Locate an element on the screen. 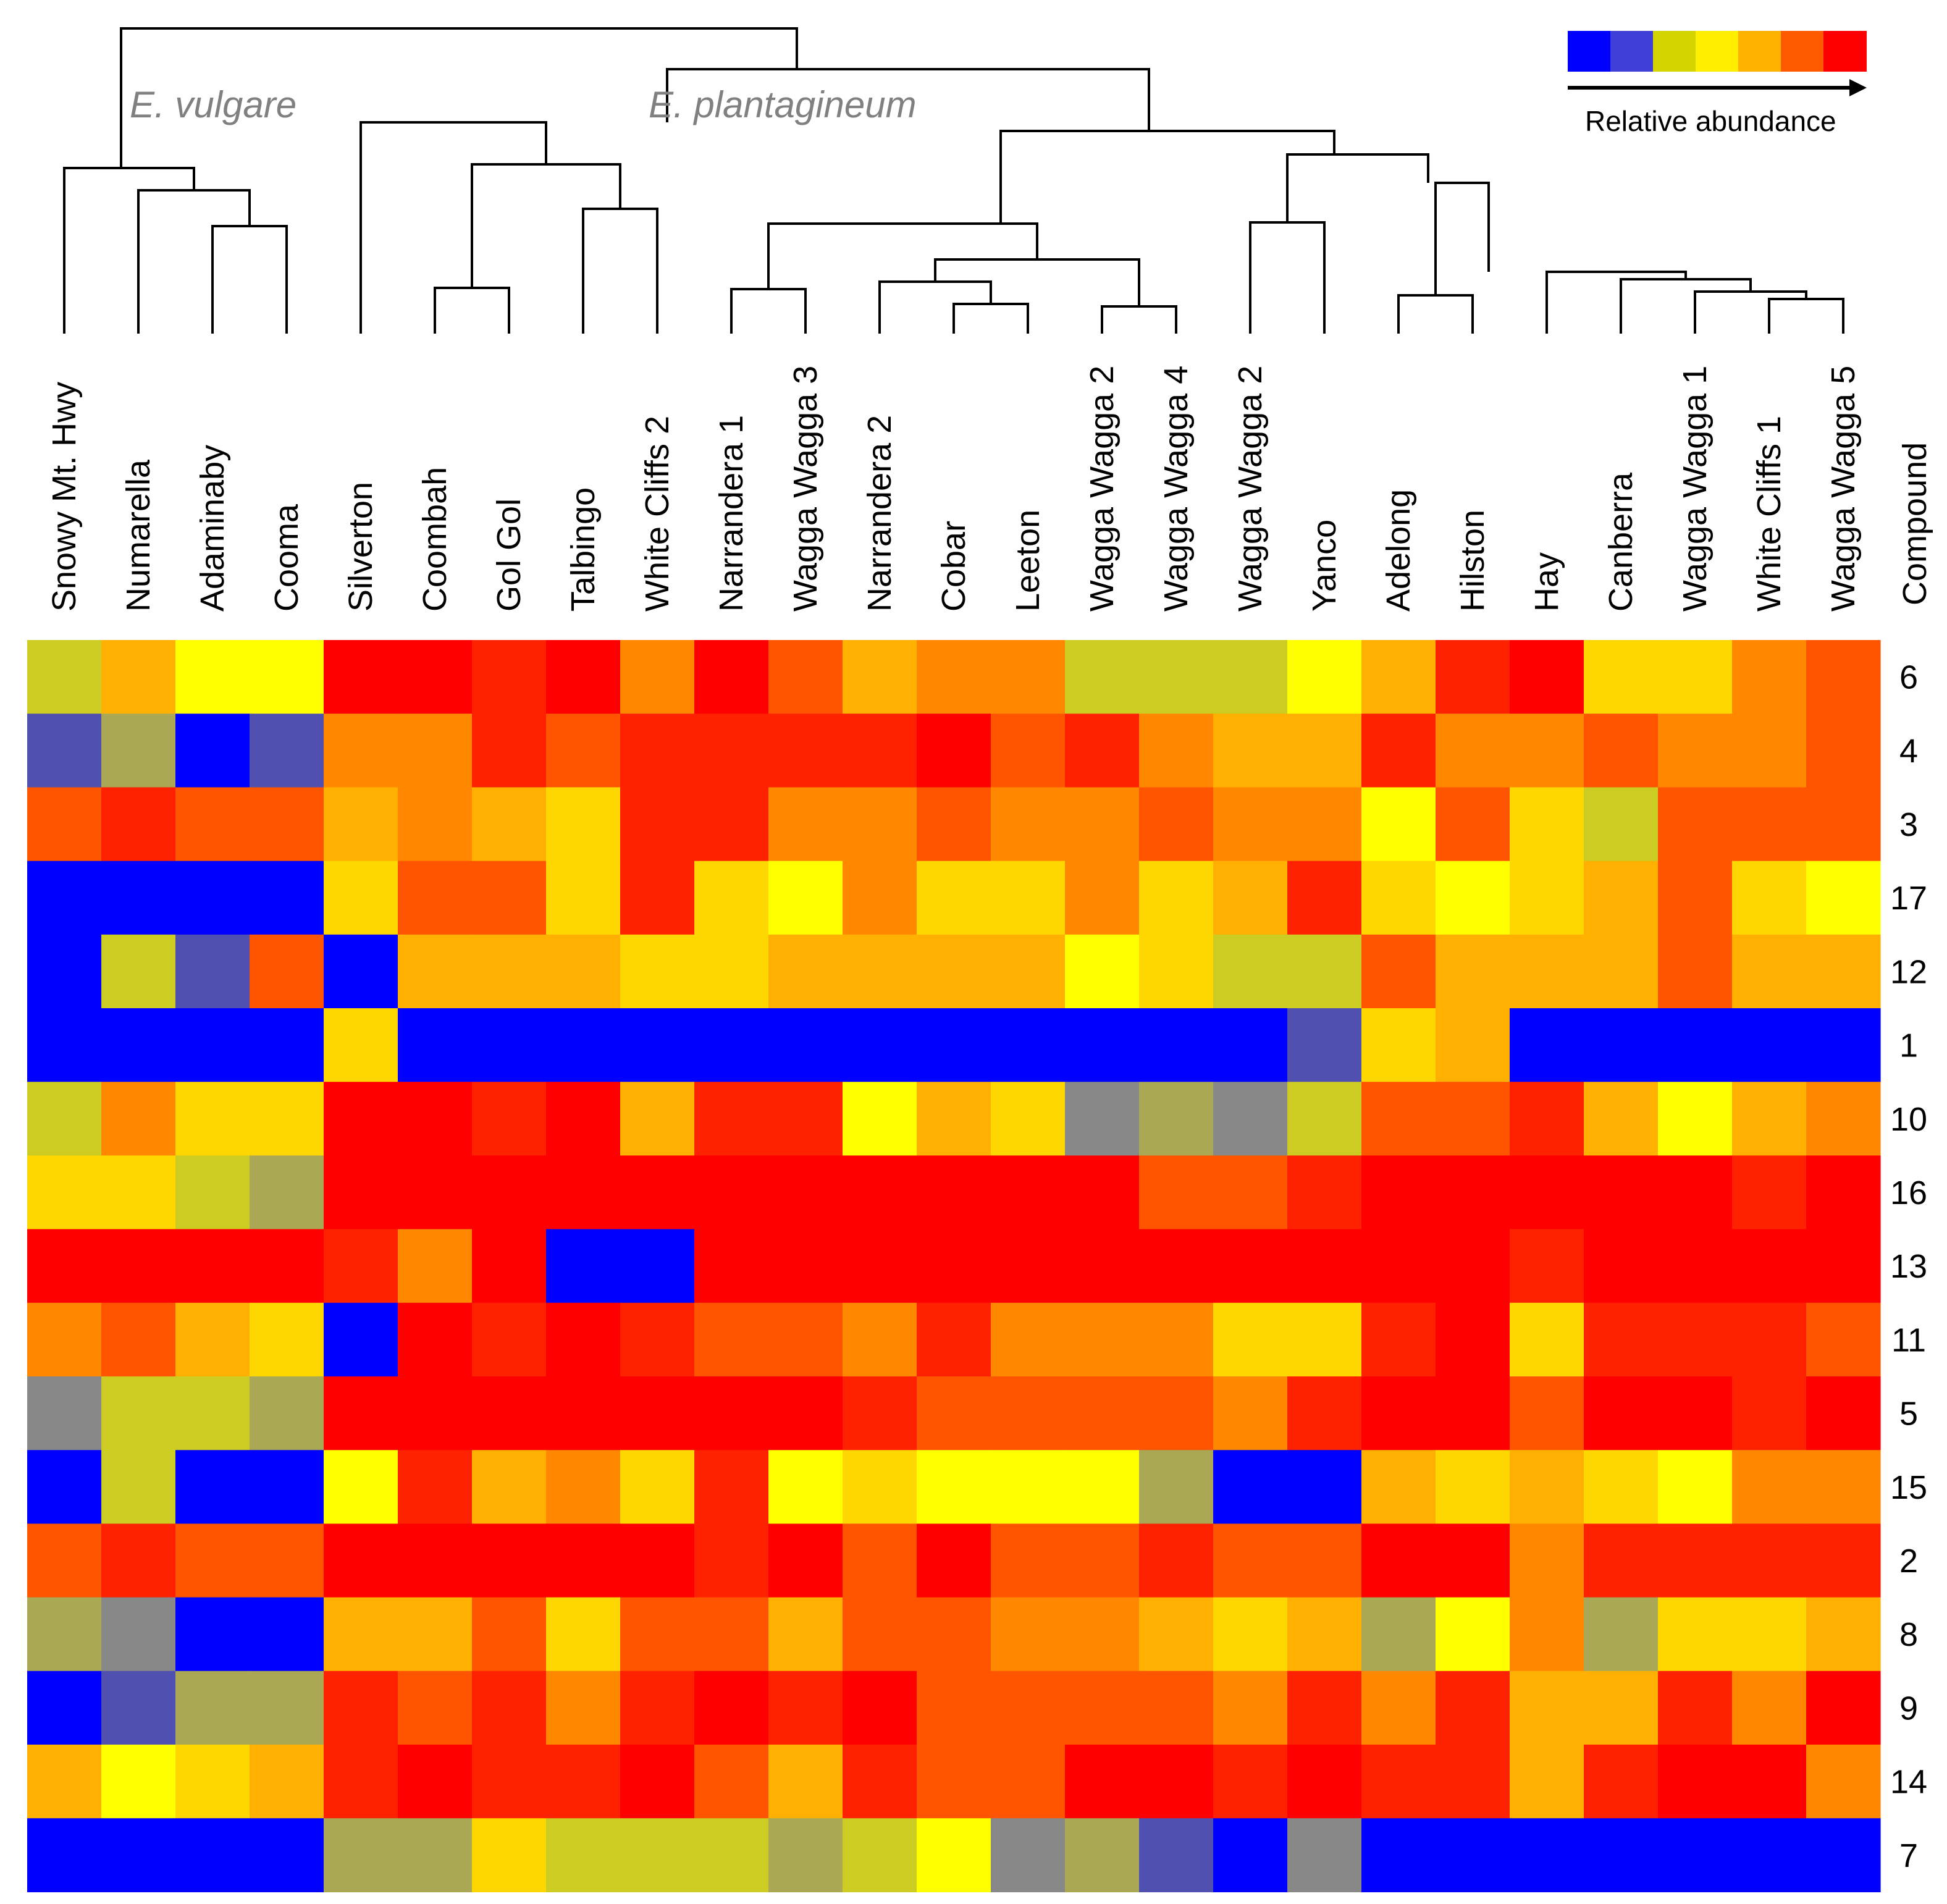  column-label: Cooma is located at coordinates (286, 558).